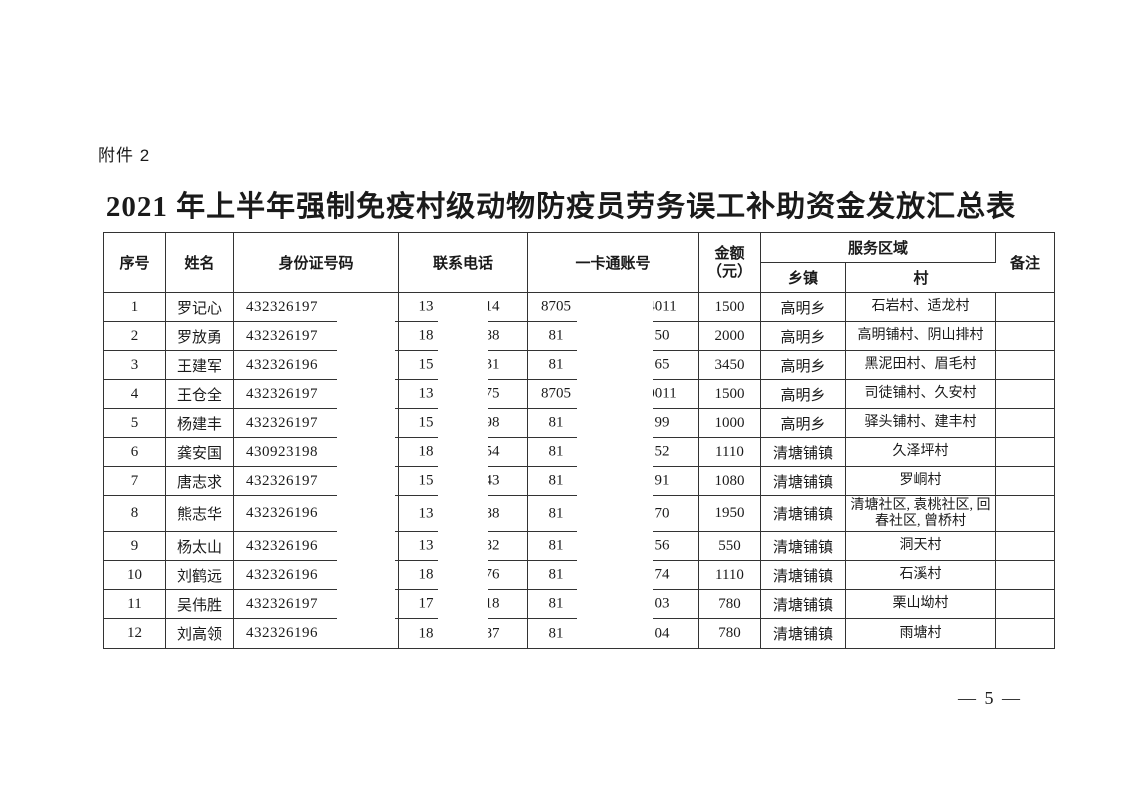 The height and width of the screenshot is (793, 1122). I want to click on cell-phone: 13 88, so click(463, 515).